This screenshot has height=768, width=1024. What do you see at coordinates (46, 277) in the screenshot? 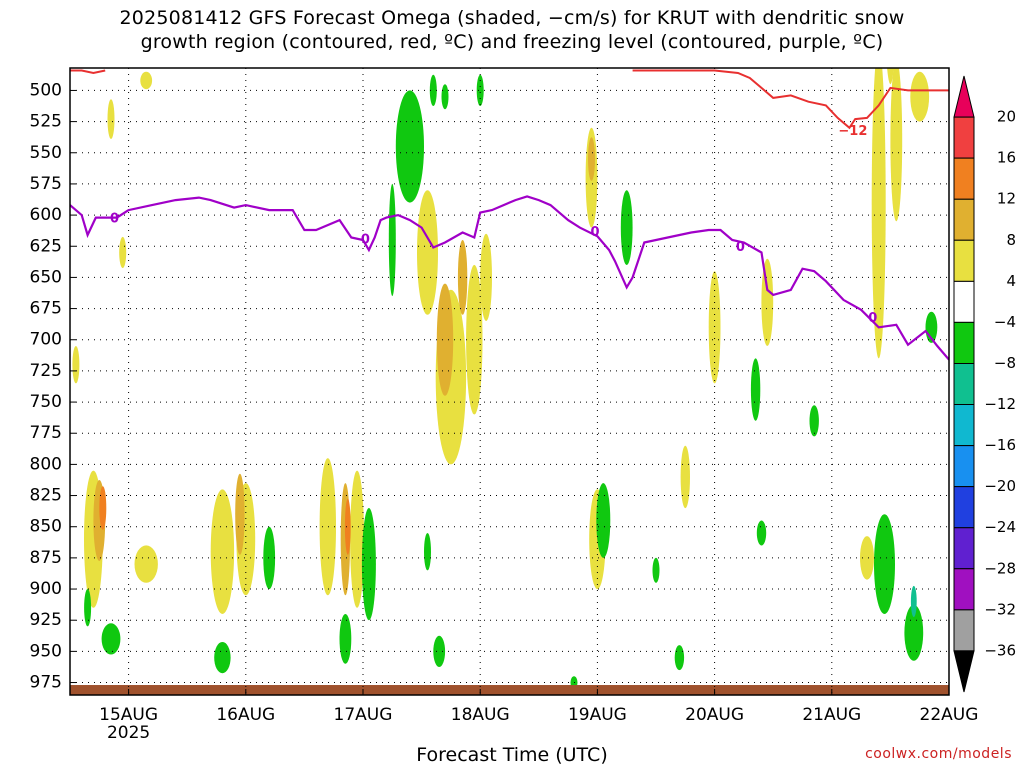
I see `y-tick-label: 650` at bounding box center [46, 277].